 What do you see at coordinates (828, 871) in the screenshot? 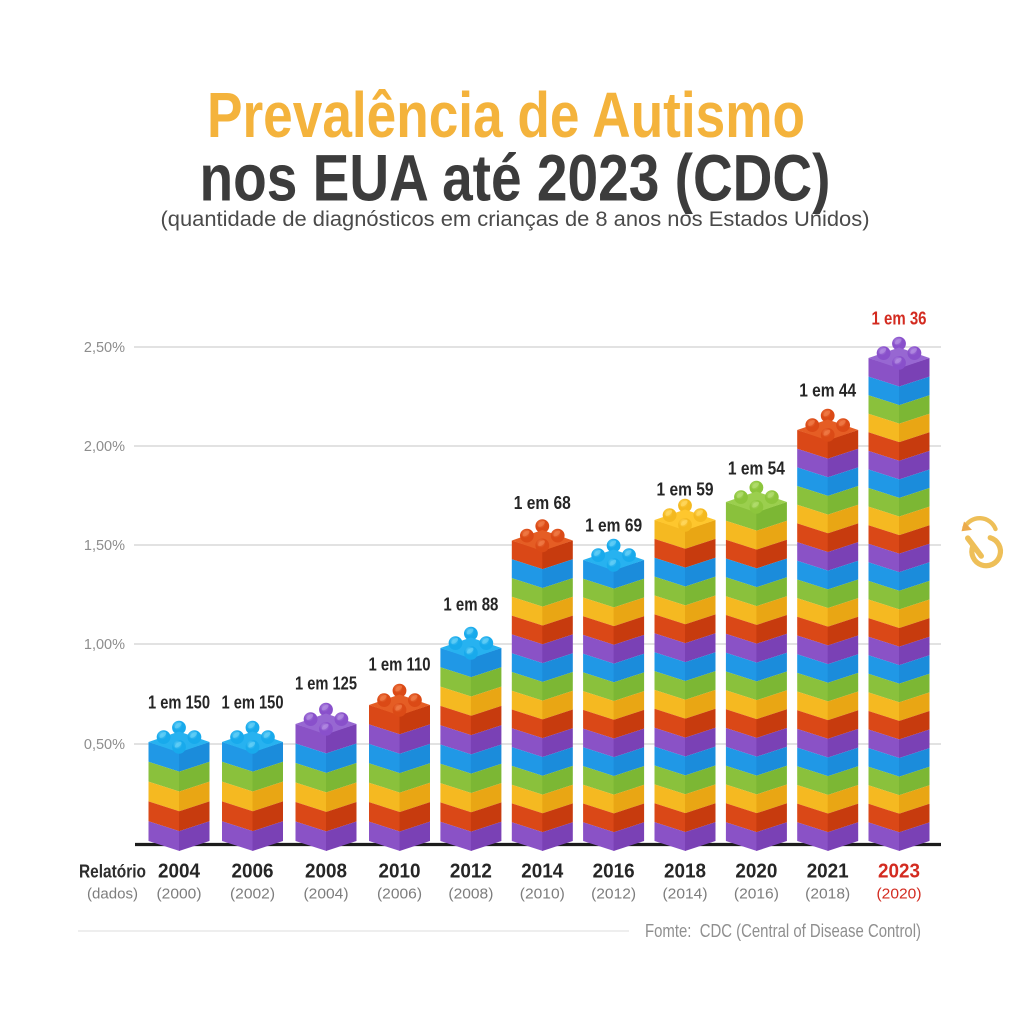
I see `svg-text: 2021` at bounding box center [828, 871].